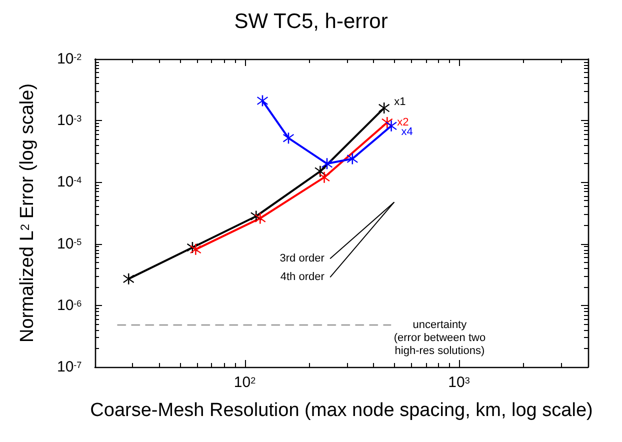 The height and width of the screenshot is (442, 622). I want to click on series-label: 4th order, so click(302, 276).